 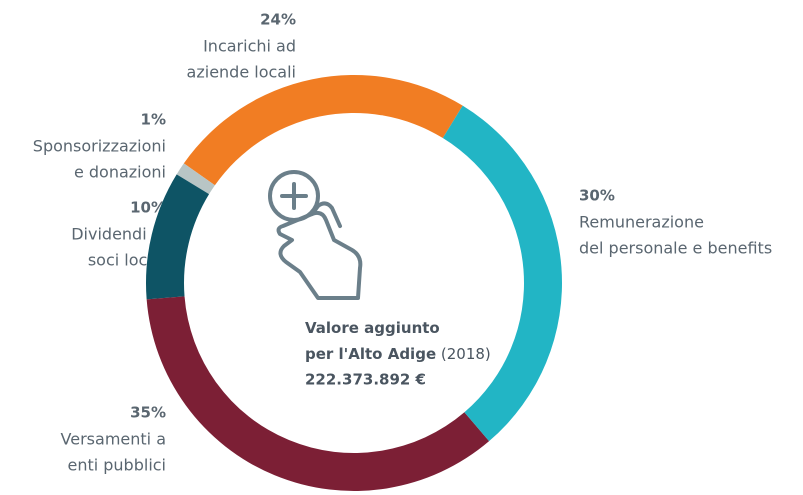 I want to click on value-label: 35%, so click(x=148, y=413).